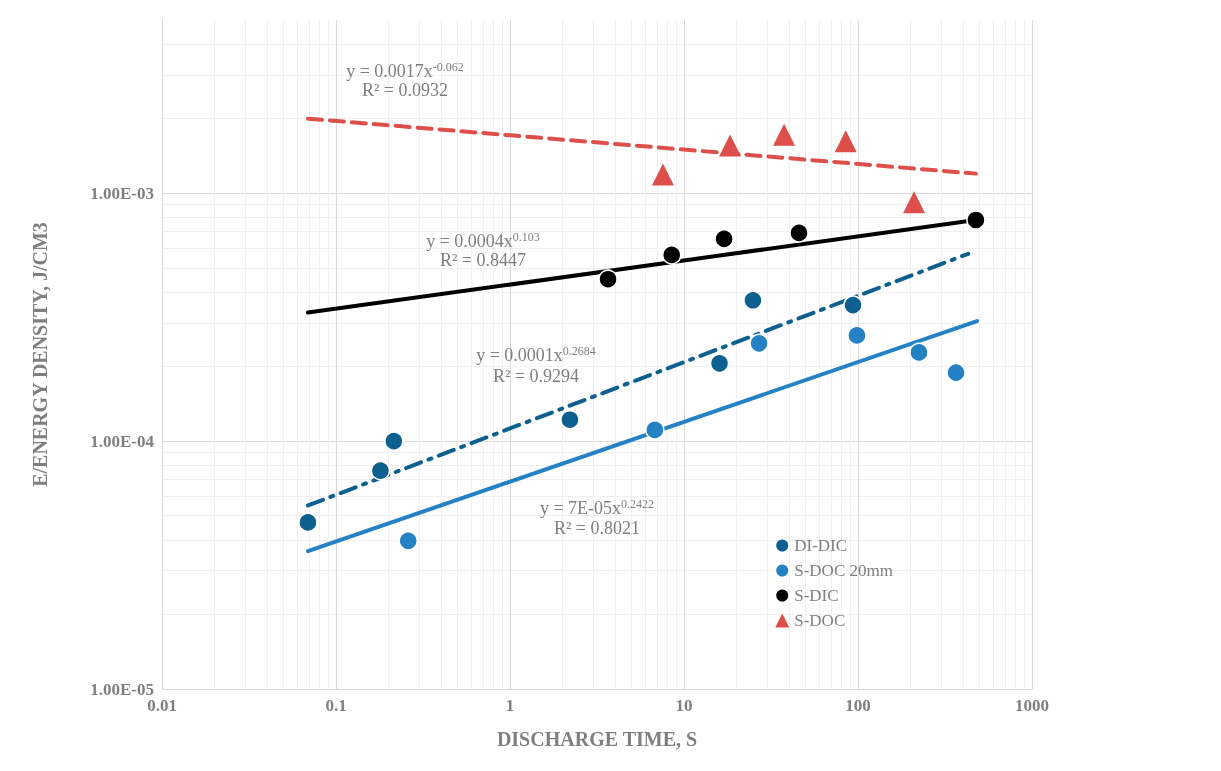 This screenshot has width=1221, height=771. What do you see at coordinates (336, 705) in the screenshot?
I see `x-tick-label: 0.1` at bounding box center [336, 705].